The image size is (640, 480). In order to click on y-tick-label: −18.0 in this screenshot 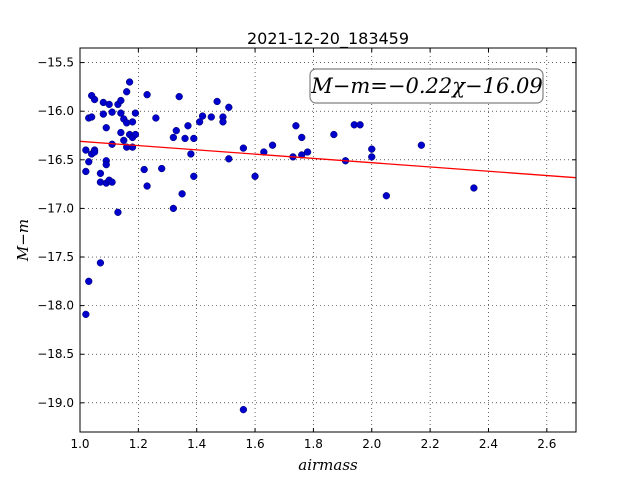, I will do `click(55, 306)`.